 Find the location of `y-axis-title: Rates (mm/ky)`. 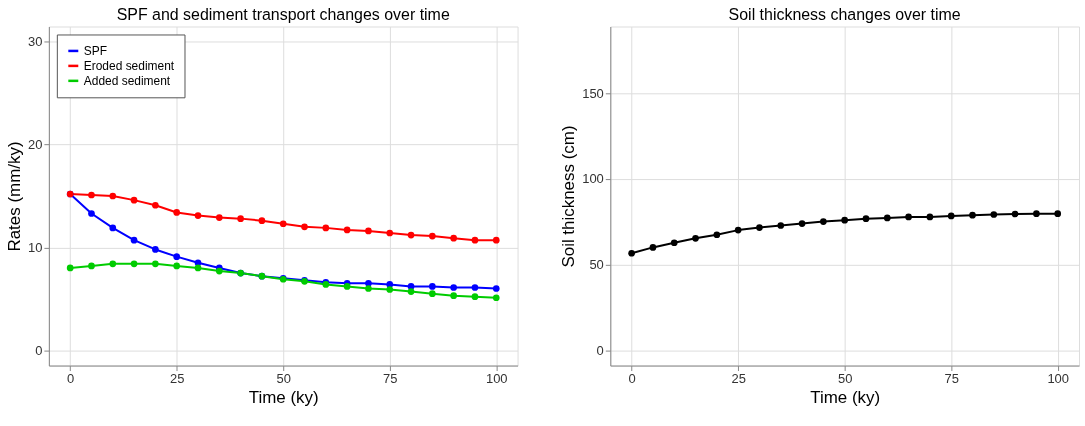

y-axis-title: Rates (mm/ky) is located at coordinates (14, 196).